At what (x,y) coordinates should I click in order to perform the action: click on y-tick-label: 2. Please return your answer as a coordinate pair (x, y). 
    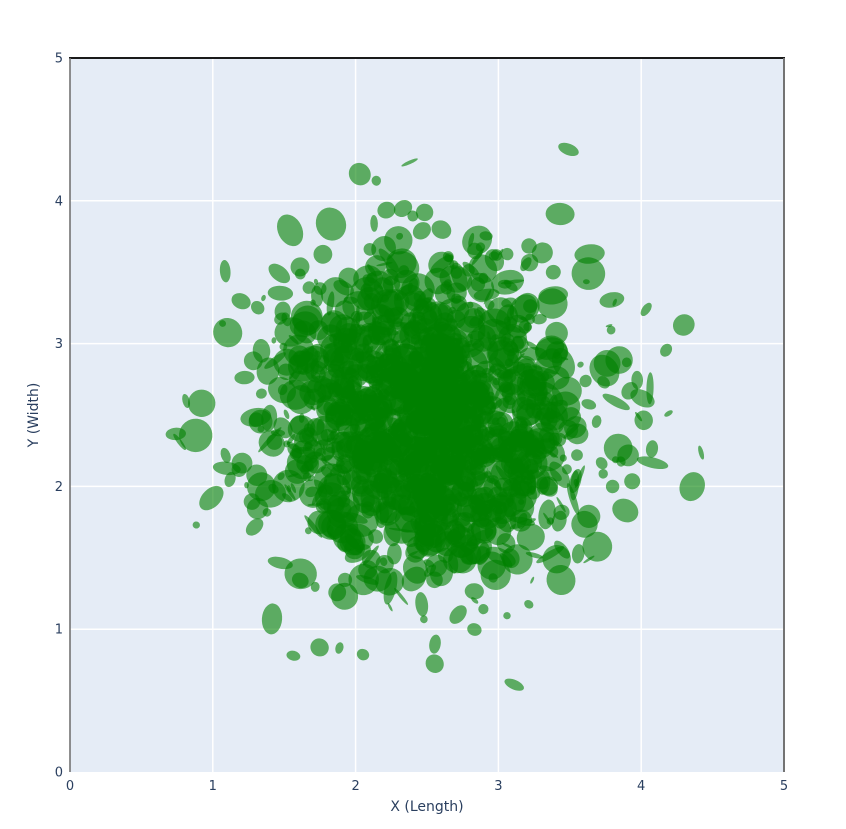
    Looking at the image, I should click on (59, 487).